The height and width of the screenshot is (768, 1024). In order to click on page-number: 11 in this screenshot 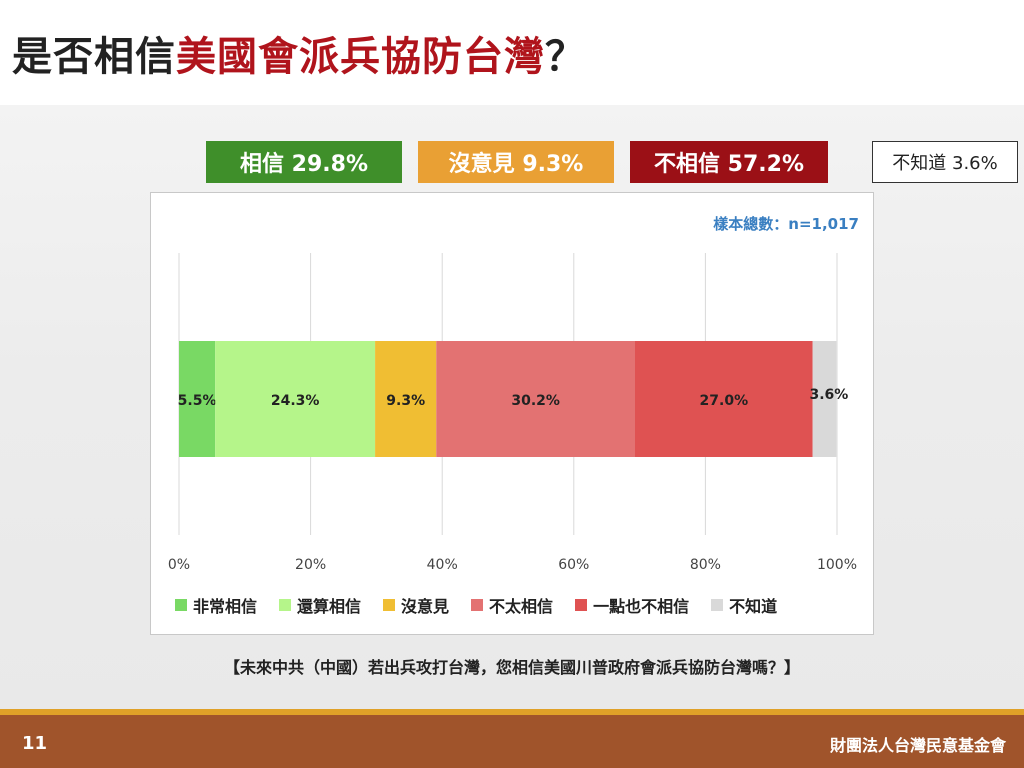, I will do `click(35, 743)`.